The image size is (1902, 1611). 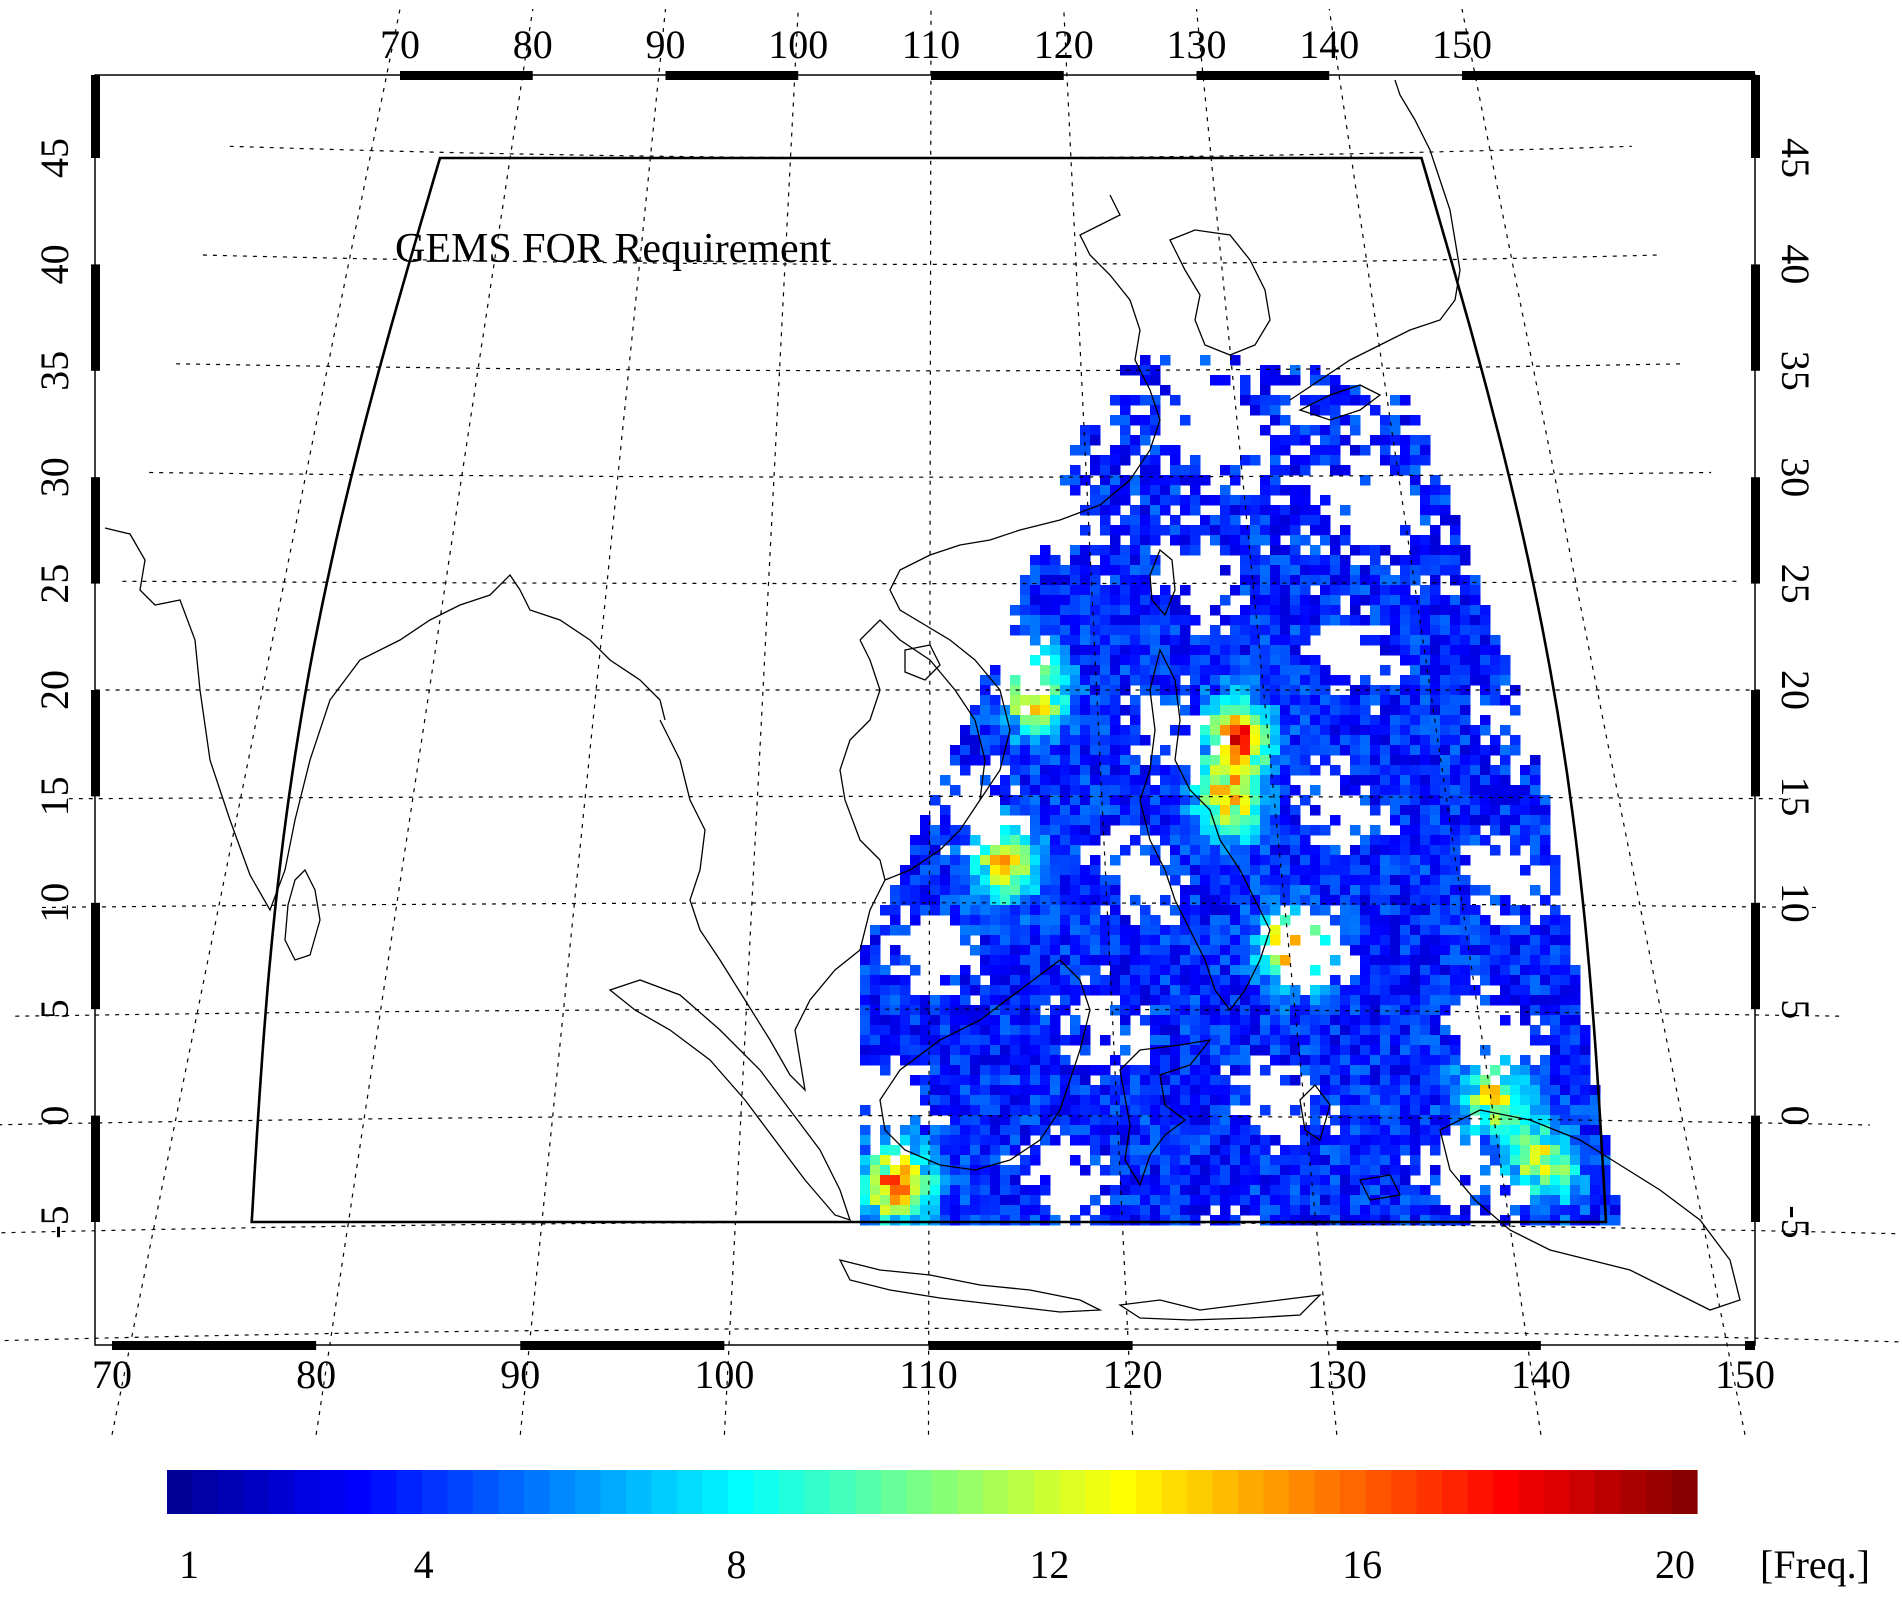 What do you see at coordinates (424, 1564) in the screenshot?
I see `colorbar-tick: 4` at bounding box center [424, 1564].